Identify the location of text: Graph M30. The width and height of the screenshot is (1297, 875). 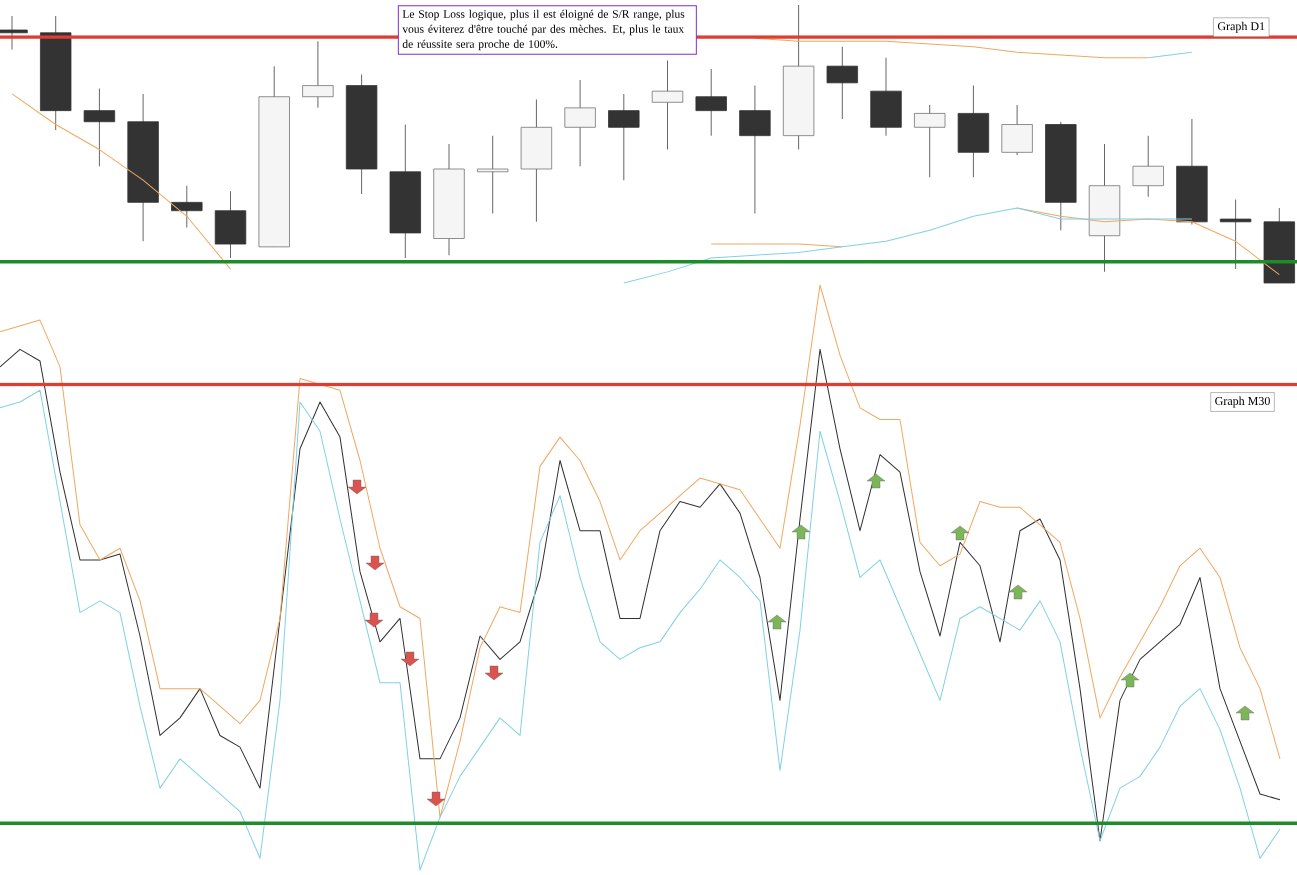
(1242, 402).